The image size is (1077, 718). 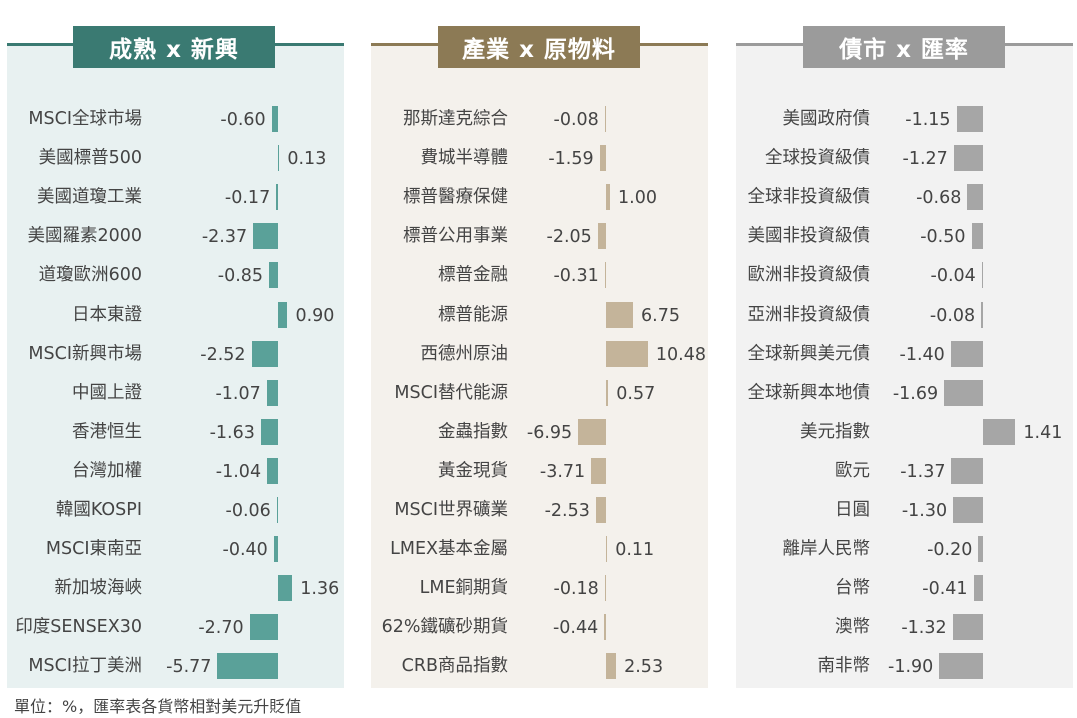 What do you see at coordinates (464, 158) in the screenshot?
I see `category-label: 費城半導體` at bounding box center [464, 158].